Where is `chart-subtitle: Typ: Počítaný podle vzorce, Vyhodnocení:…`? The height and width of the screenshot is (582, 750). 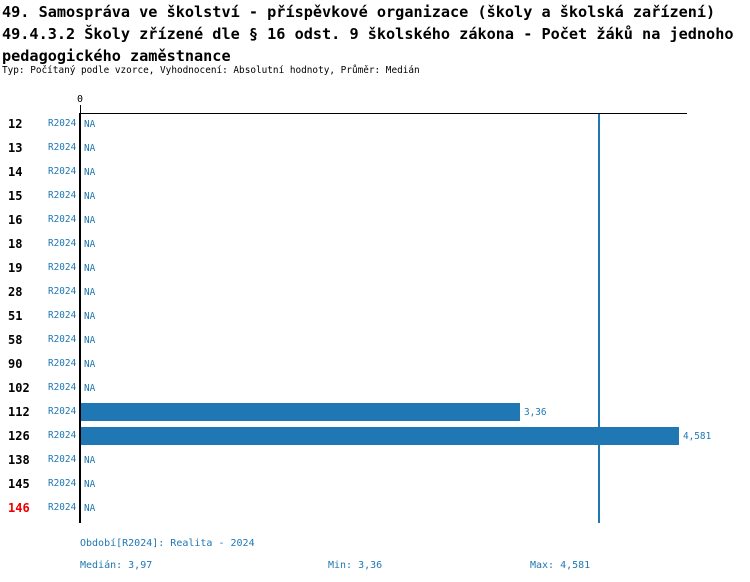
chart-subtitle: Typ: Počítaný podle vzorce, Vyhodnocení:… is located at coordinates (211, 70).